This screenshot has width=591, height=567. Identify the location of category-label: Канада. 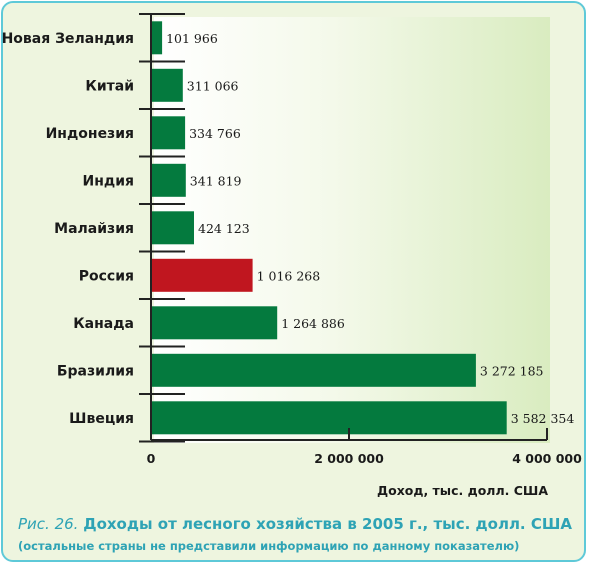
(103, 324).